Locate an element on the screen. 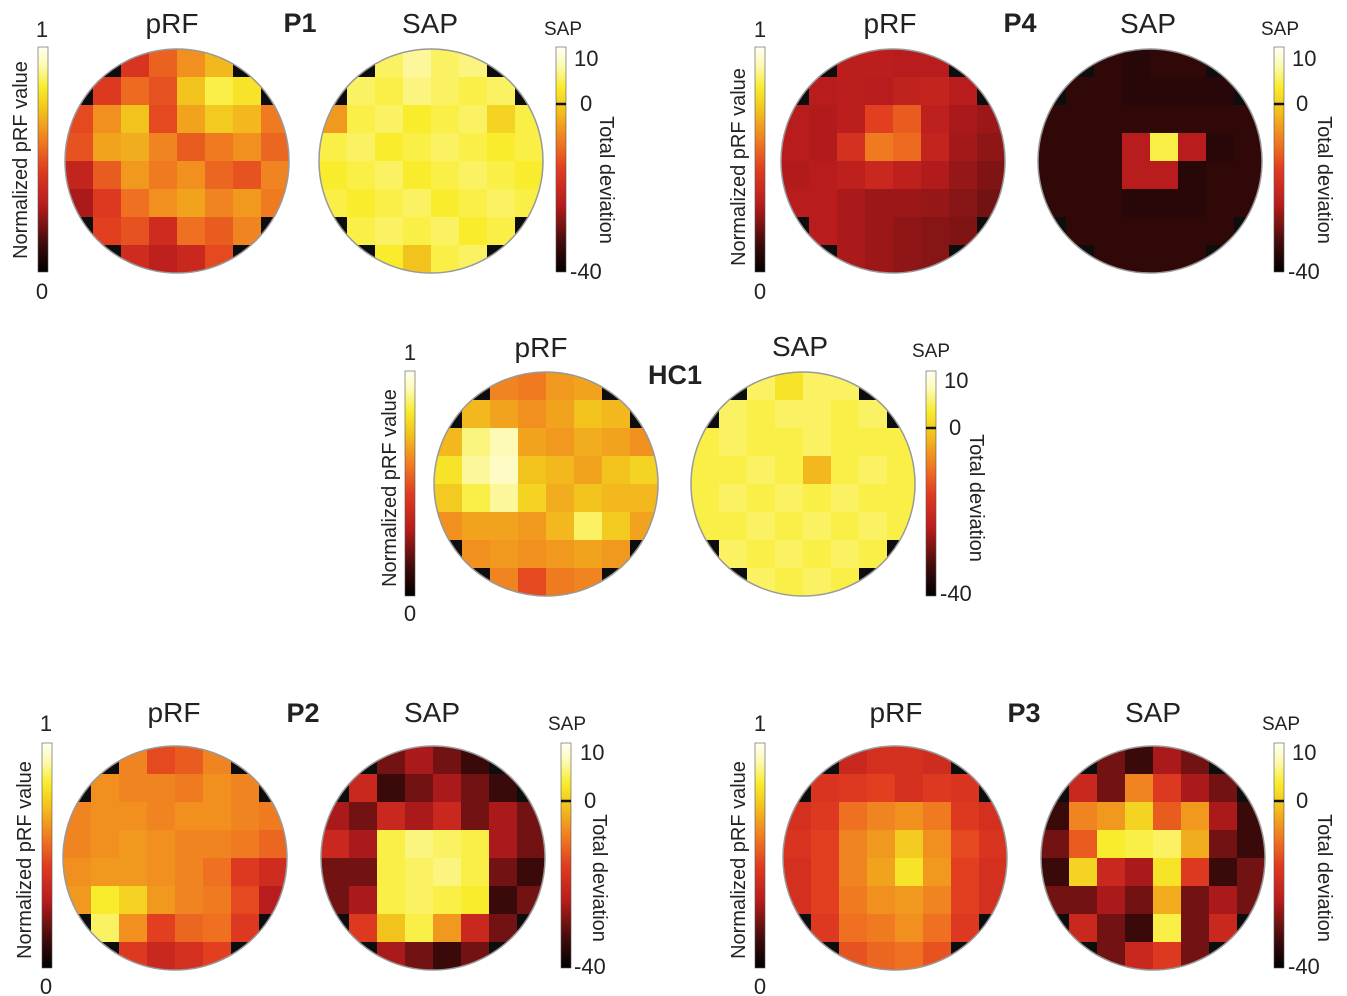 Image resolution: width=1347 pixels, height=996 pixels. prf-colorbar is located at coordinates (760, 159).